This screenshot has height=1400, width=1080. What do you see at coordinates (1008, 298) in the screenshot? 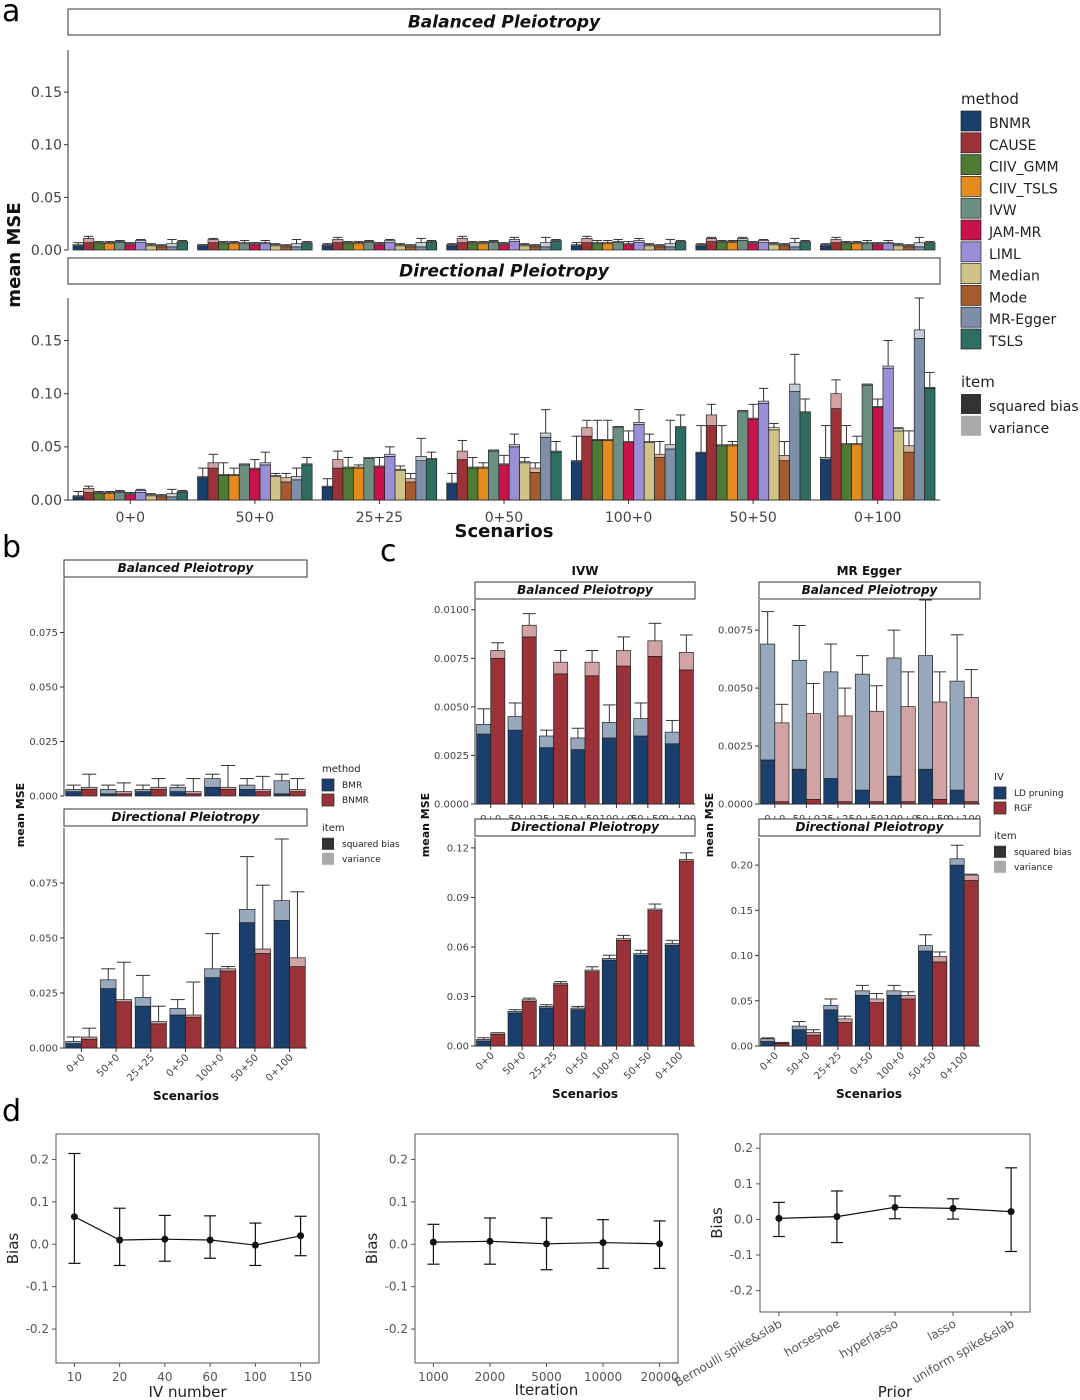
I see `legend-label: Mode` at bounding box center [1008, 298].